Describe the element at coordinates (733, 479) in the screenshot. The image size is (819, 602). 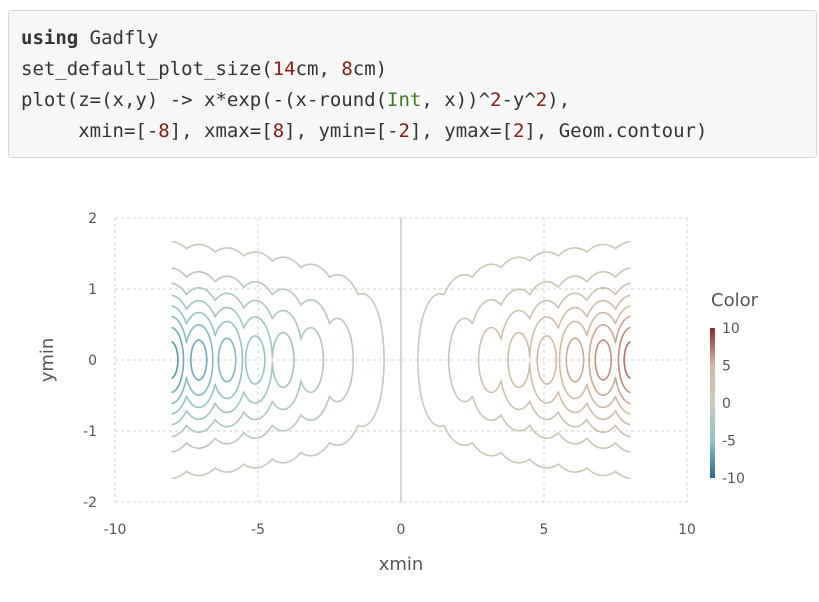
I see `legend-tick-label: -10` at that location.